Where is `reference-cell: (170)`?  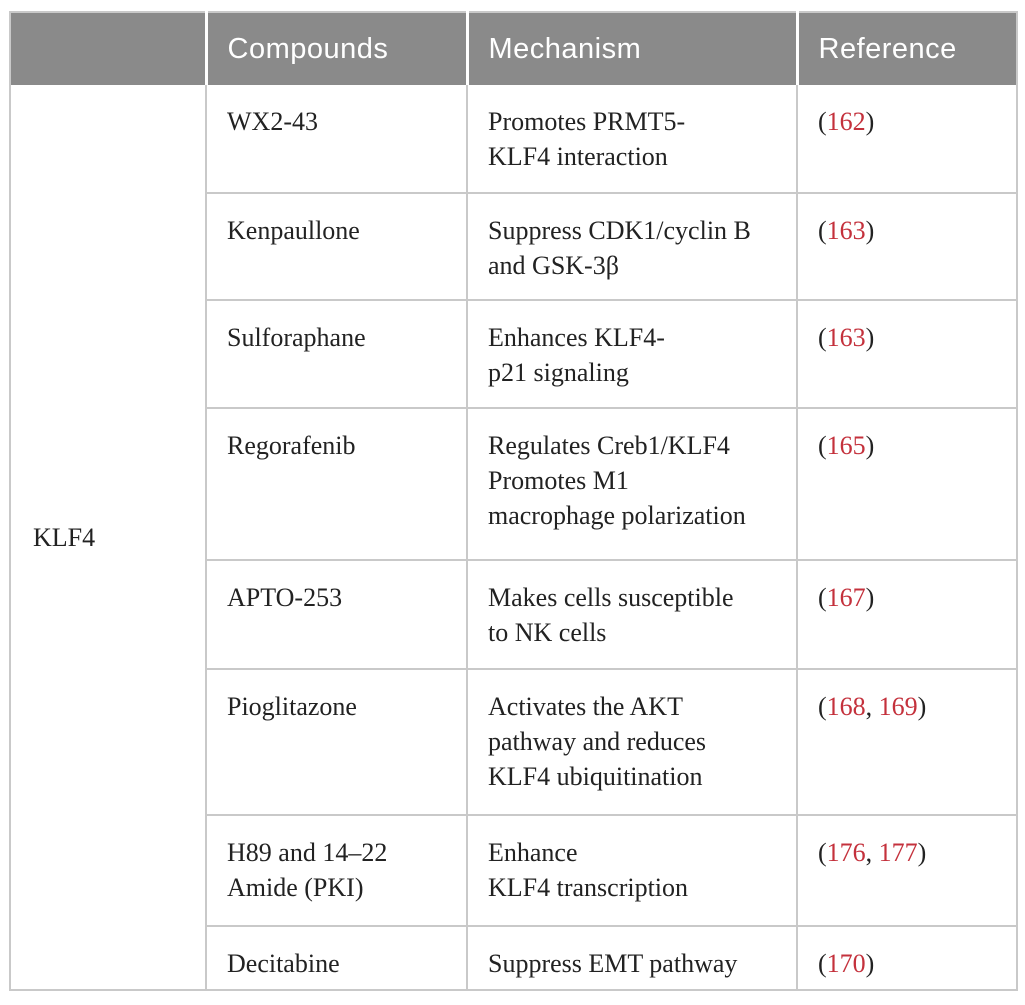 reference-cell: (170) is located at coordinates (907, 958).